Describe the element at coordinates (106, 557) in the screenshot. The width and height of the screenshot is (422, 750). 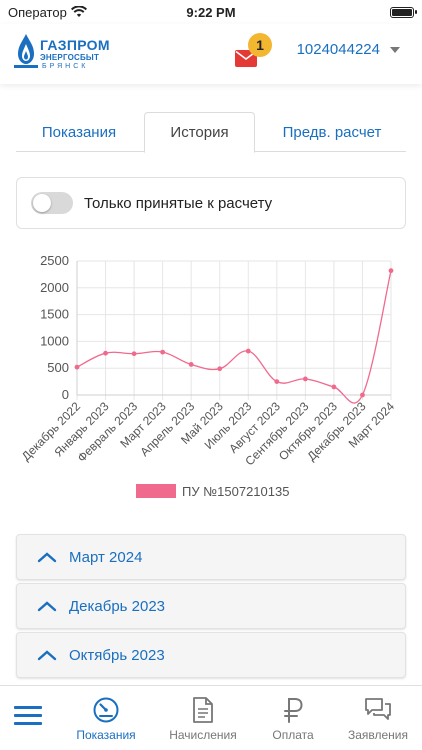
I see `history-item-label: Март 2024` at that location.